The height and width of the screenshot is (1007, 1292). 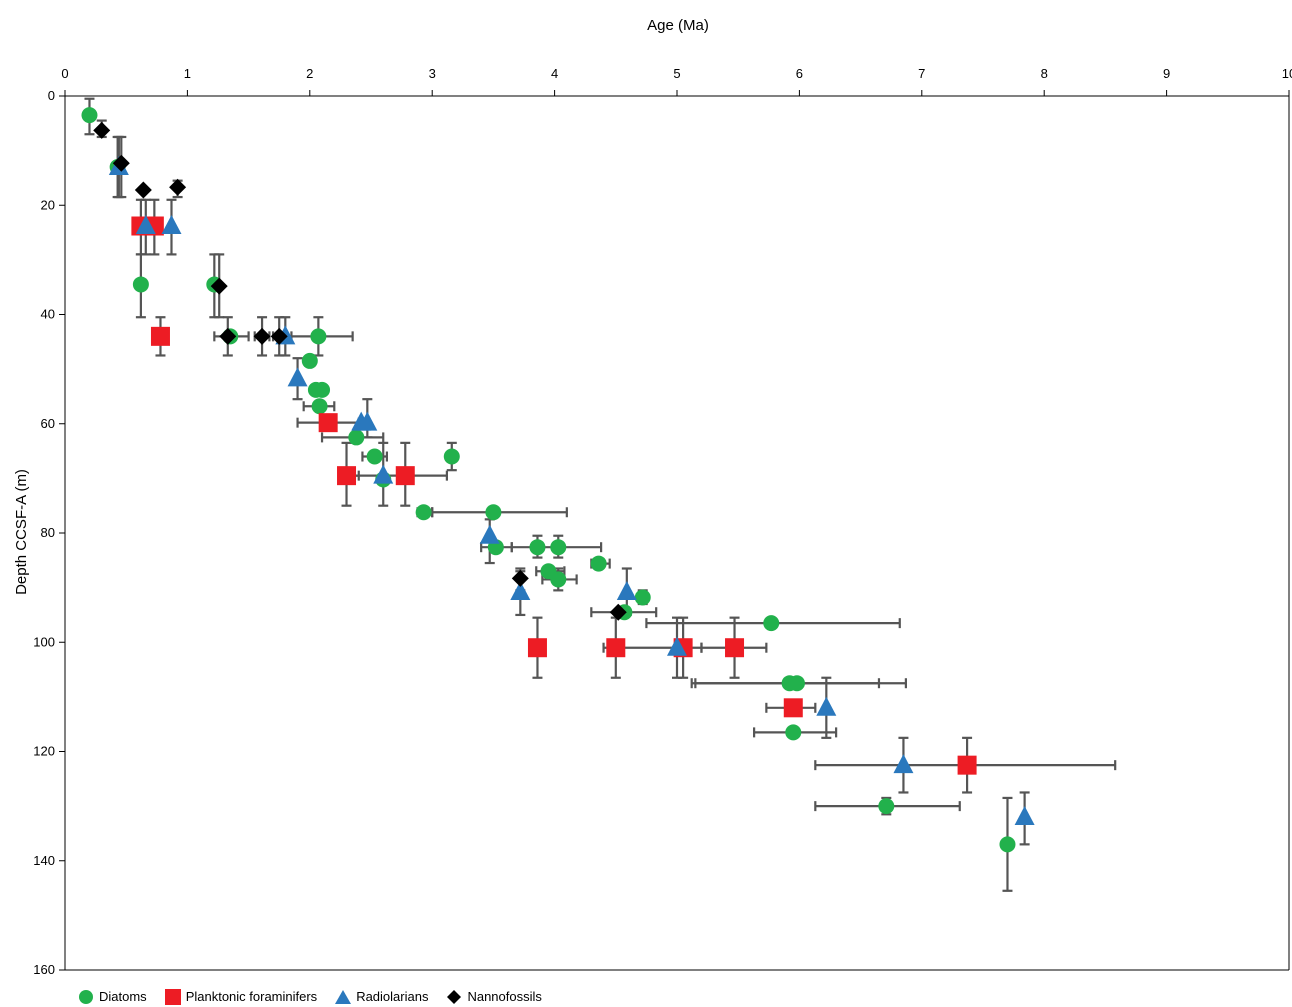 I want to click on y-tick-label: 0, so click(x=51, y=95).